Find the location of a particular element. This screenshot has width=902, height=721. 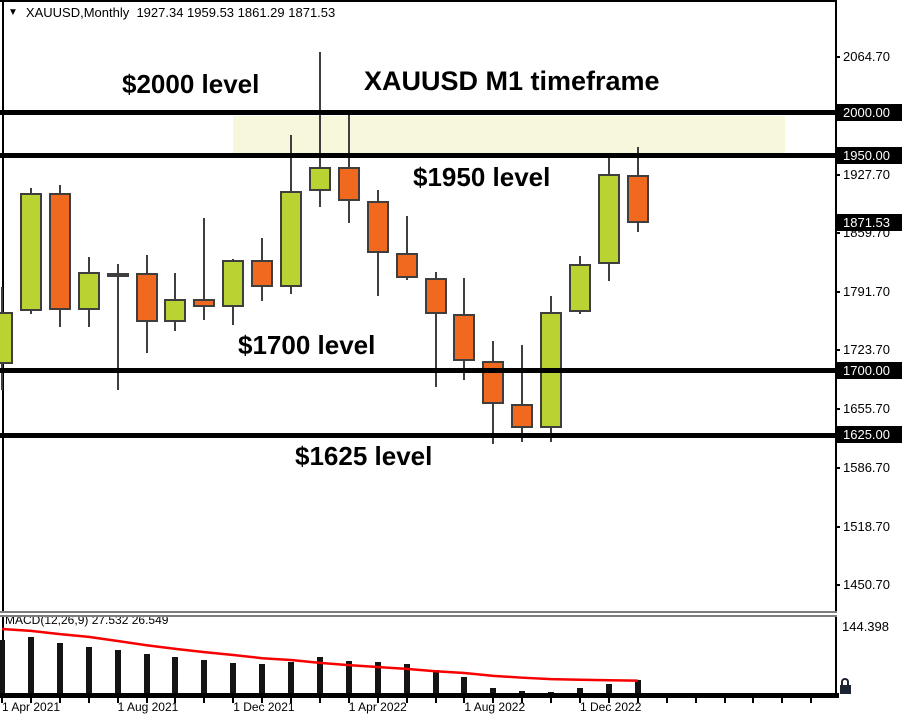

level-line-1950.00 is located at coordinates (418, 156).